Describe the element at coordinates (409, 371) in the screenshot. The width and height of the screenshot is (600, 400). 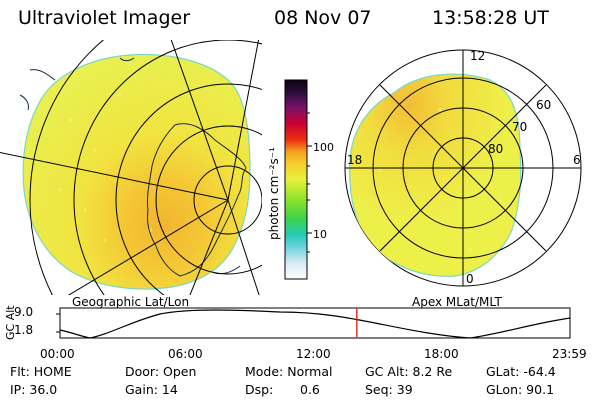
I see `gc-alt-status: GC Alt: 8.2 Re` at that location.